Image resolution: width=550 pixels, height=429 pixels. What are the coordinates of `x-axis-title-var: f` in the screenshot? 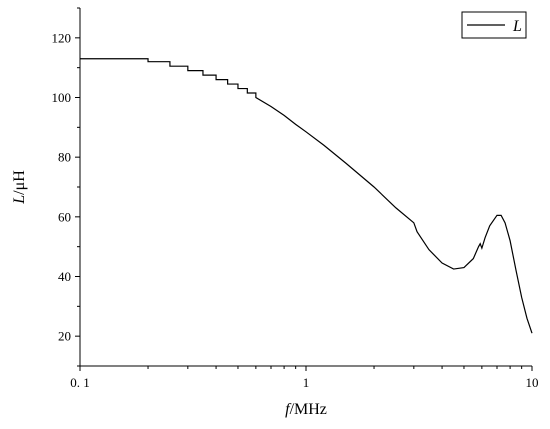 It's located at (288, 409).